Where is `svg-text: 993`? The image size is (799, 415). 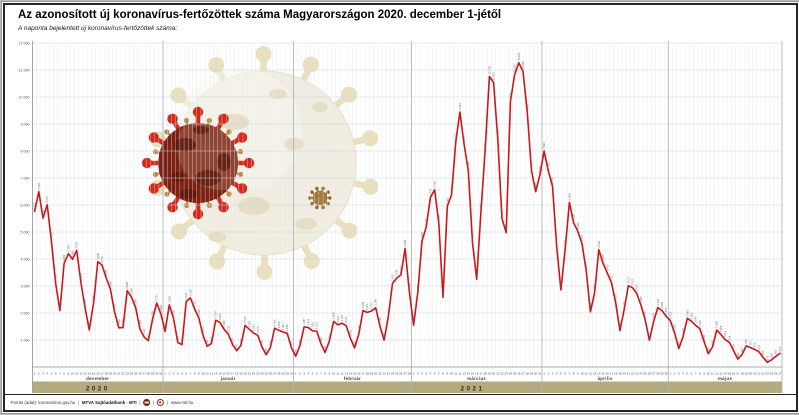
svg-text: 993 is located at coordinates (649, 335).